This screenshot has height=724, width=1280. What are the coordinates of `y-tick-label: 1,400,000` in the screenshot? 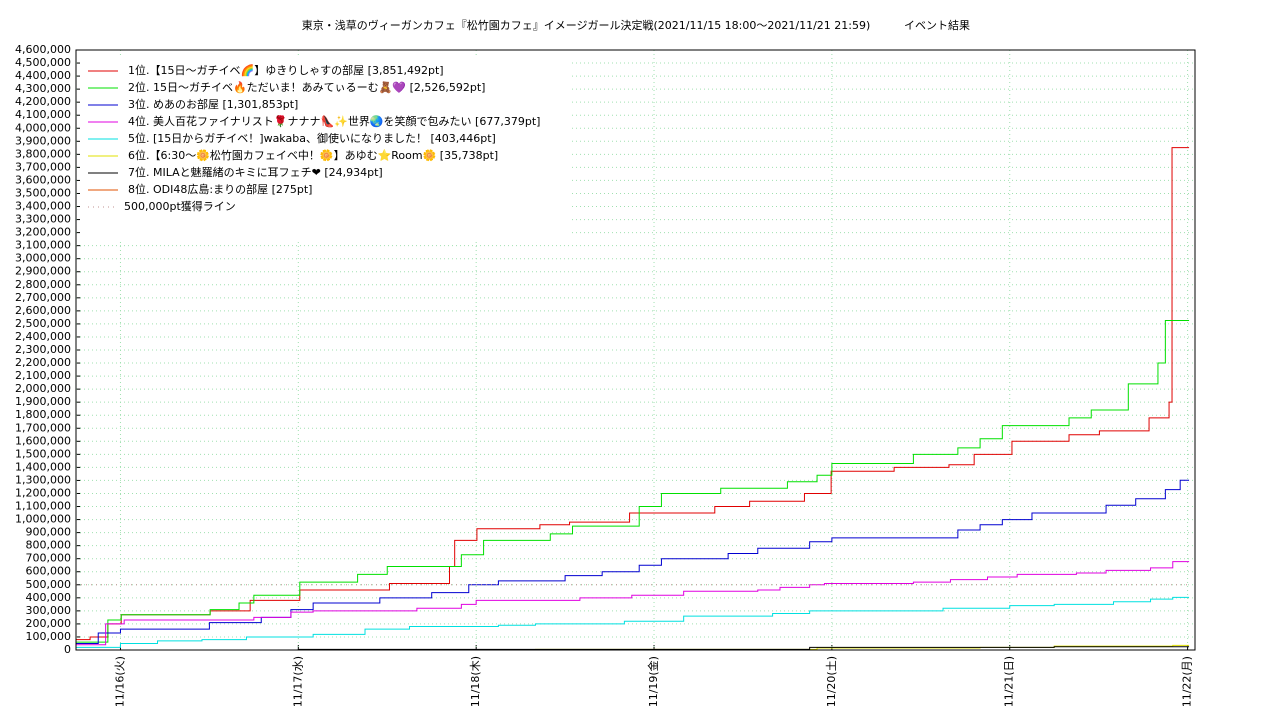 It's located at (43, 466).